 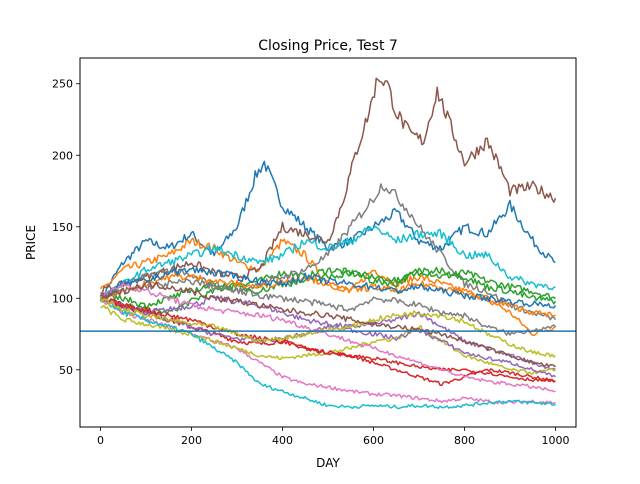 What do you see at coordinates (62, 155) in the screenshot?
I see `y-tick-label: 200` at bounding box center [62, 155].